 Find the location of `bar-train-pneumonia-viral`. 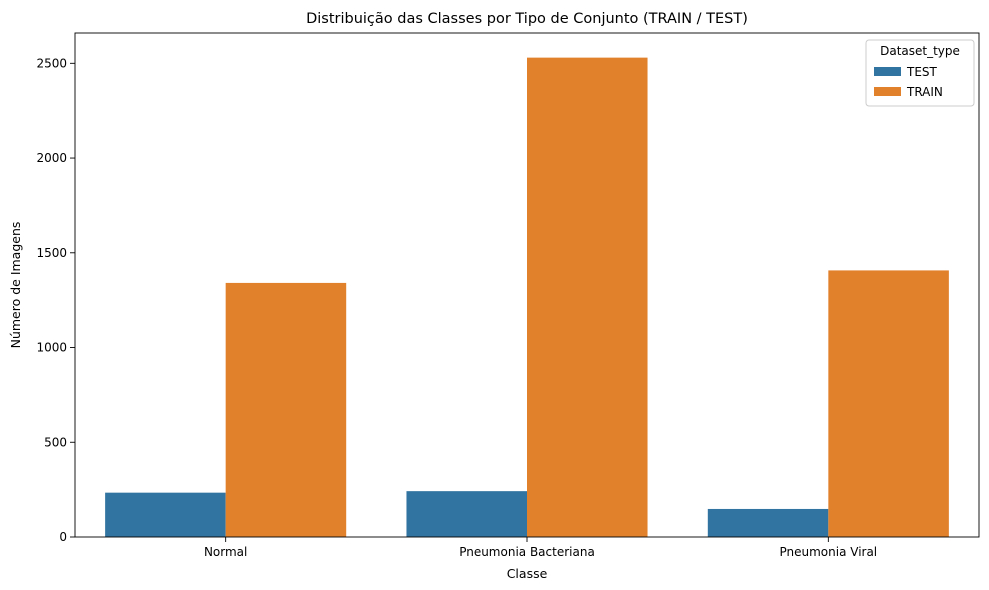

bar-train-pneumonia-viral is located at coordinates (888, 403).